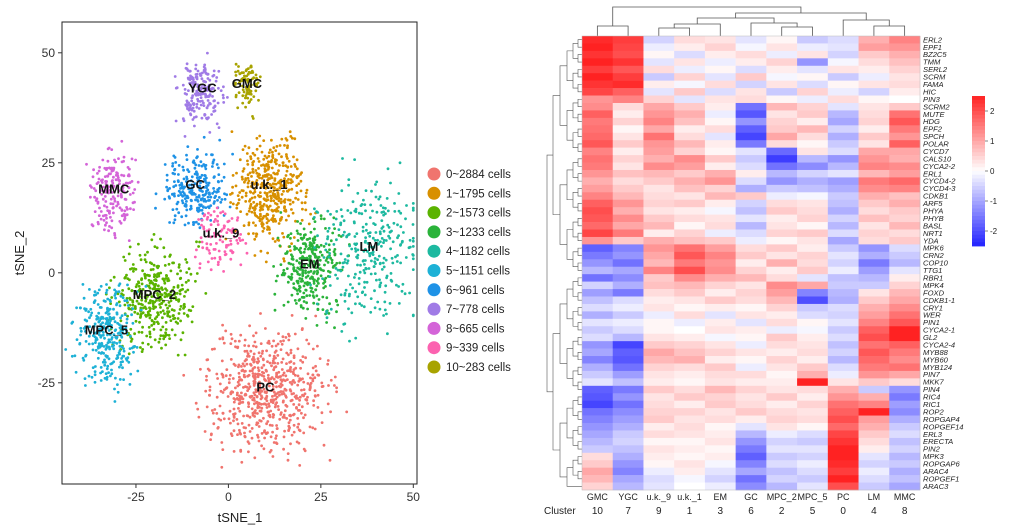 Image resolution: width=1022 pixels, height=530 pixels. What do you see at coordinates (978, 218) in the screenshot?
I see `color-scale-step` at bounding box center [978, 218].